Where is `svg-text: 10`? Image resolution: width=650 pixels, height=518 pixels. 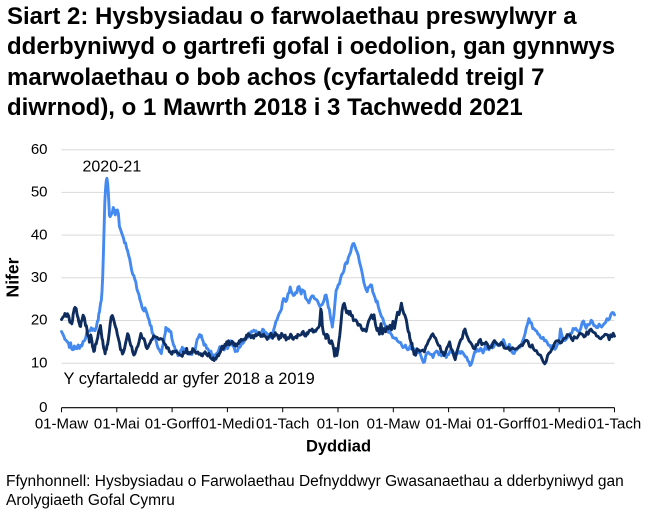
svg-text: 10 is located at coordinates (39, 362).